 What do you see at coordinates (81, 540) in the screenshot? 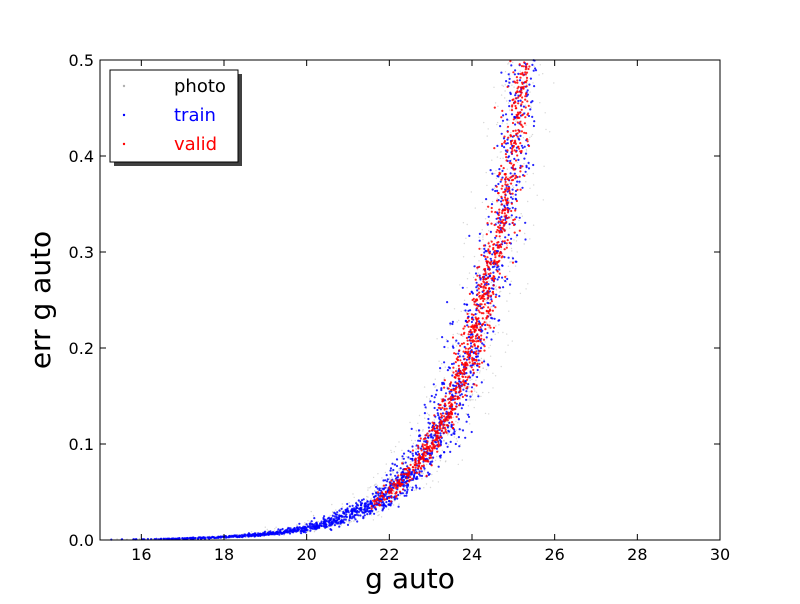
I see `y-tick-label: 0.0` at bounding box center [81, 540].